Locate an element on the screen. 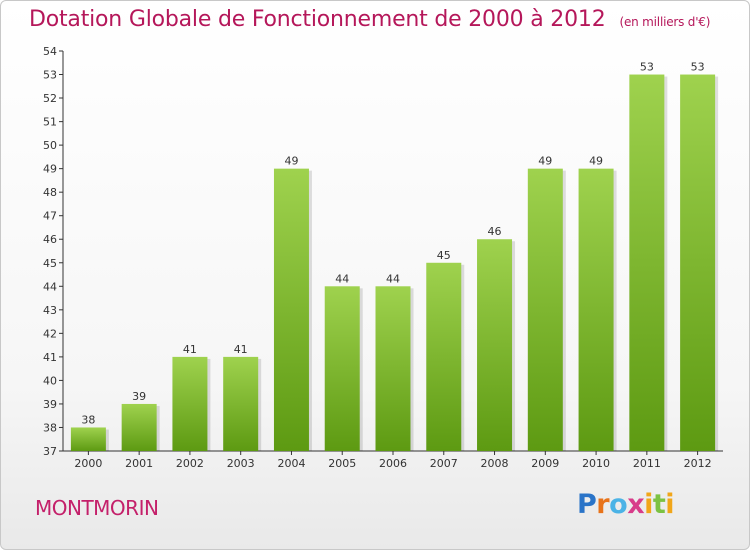 Image resolution: width=750 pixels, height=550 pixels. bar-2012 is located at coordinates (698, 262).